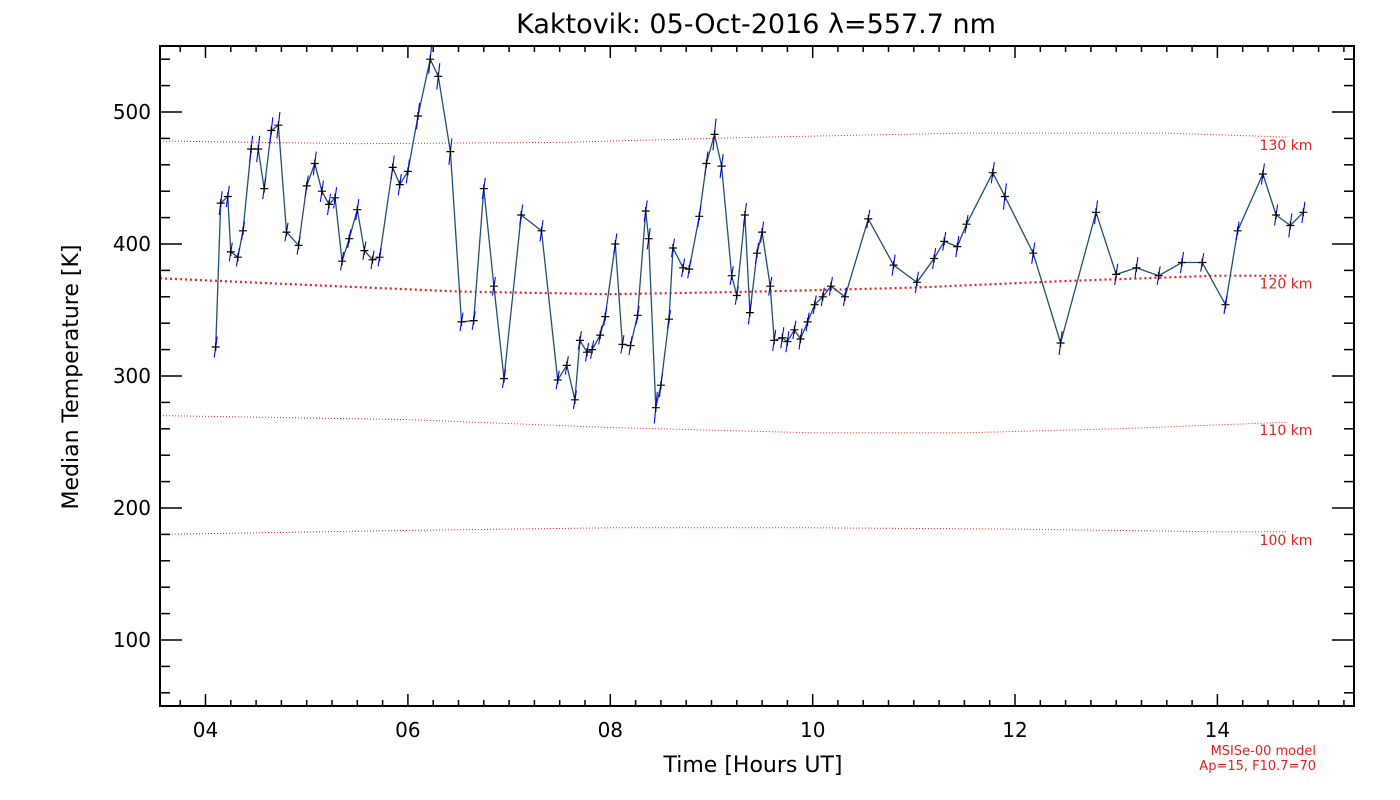 This screenshot has width=1400, height=800. Describe the element at coordinates (724, 531) in the screenshot. I see `model-curve-100-km` at that location.